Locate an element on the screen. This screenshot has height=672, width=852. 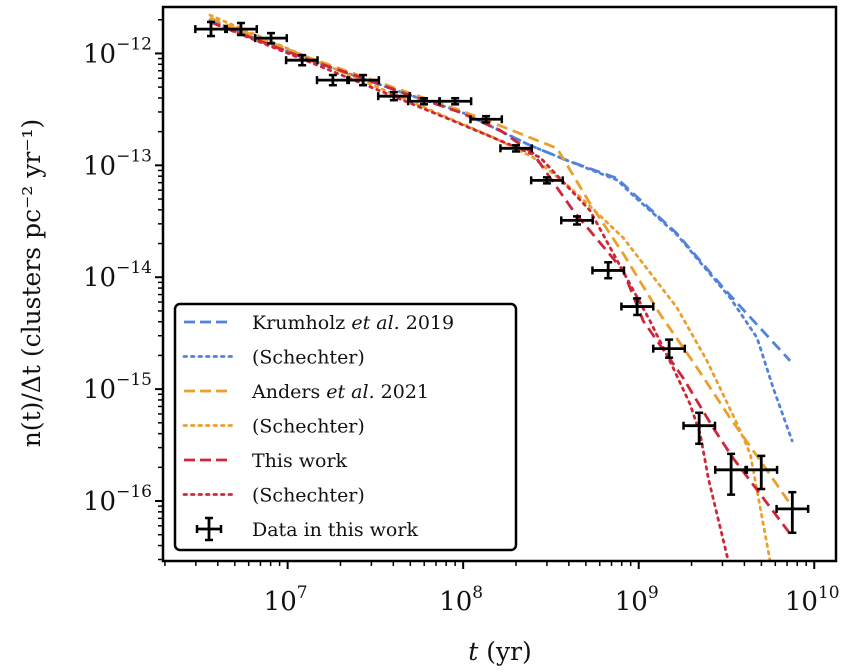
x-tick-label: 10¹⁰ is located at coordinates (812, 600).